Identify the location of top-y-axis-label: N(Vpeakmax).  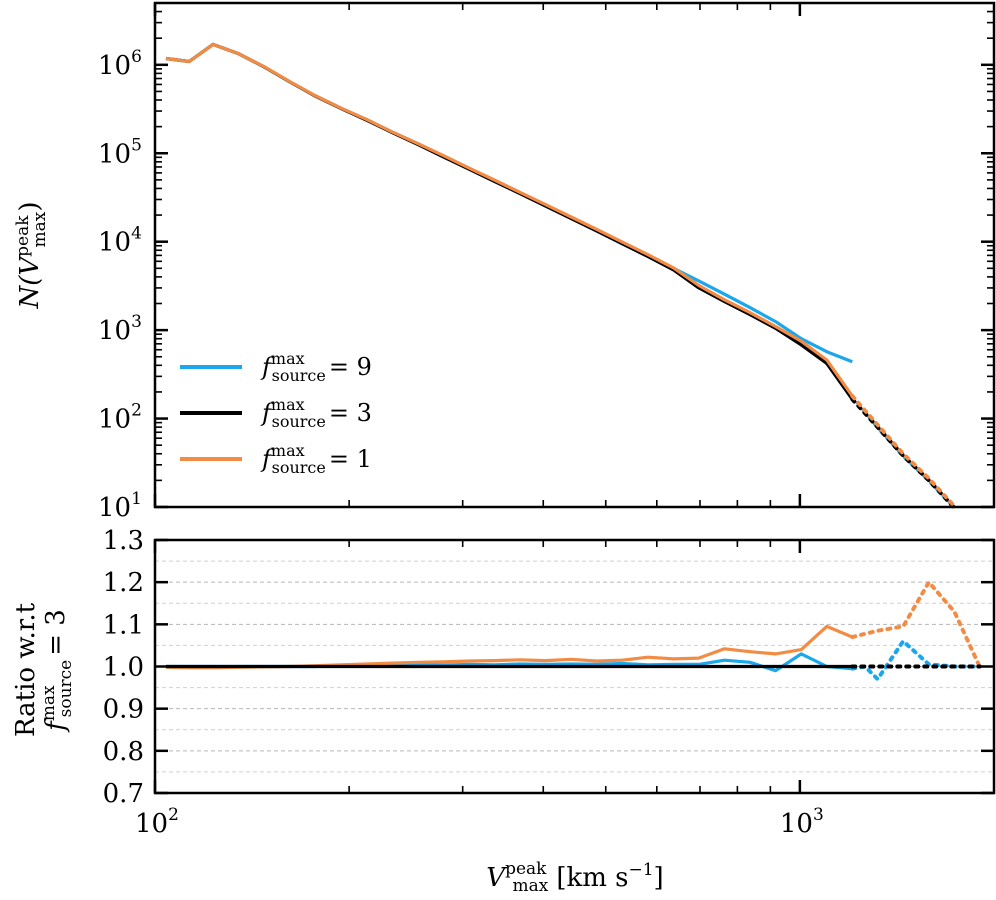
(31, 255).